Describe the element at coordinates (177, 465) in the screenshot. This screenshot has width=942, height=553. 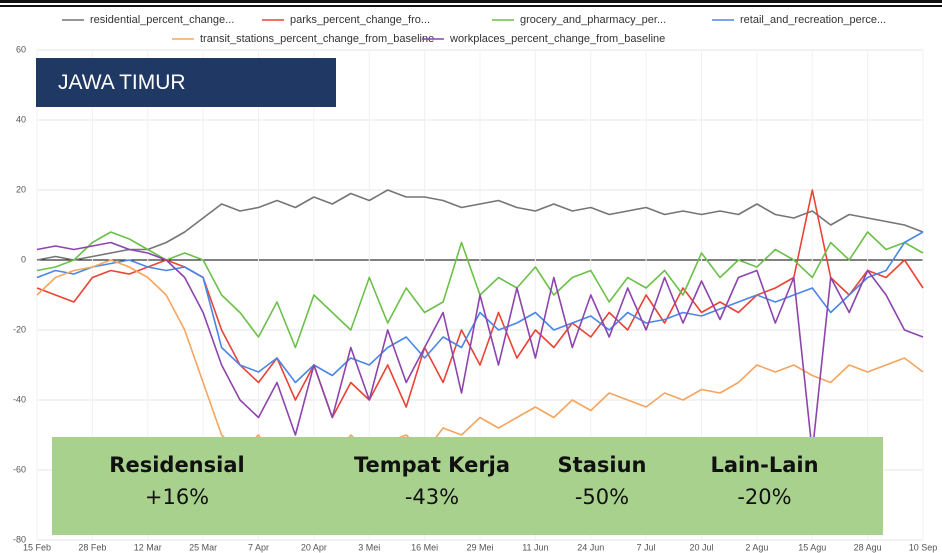
I see `summary-label: Residensial` at that location.